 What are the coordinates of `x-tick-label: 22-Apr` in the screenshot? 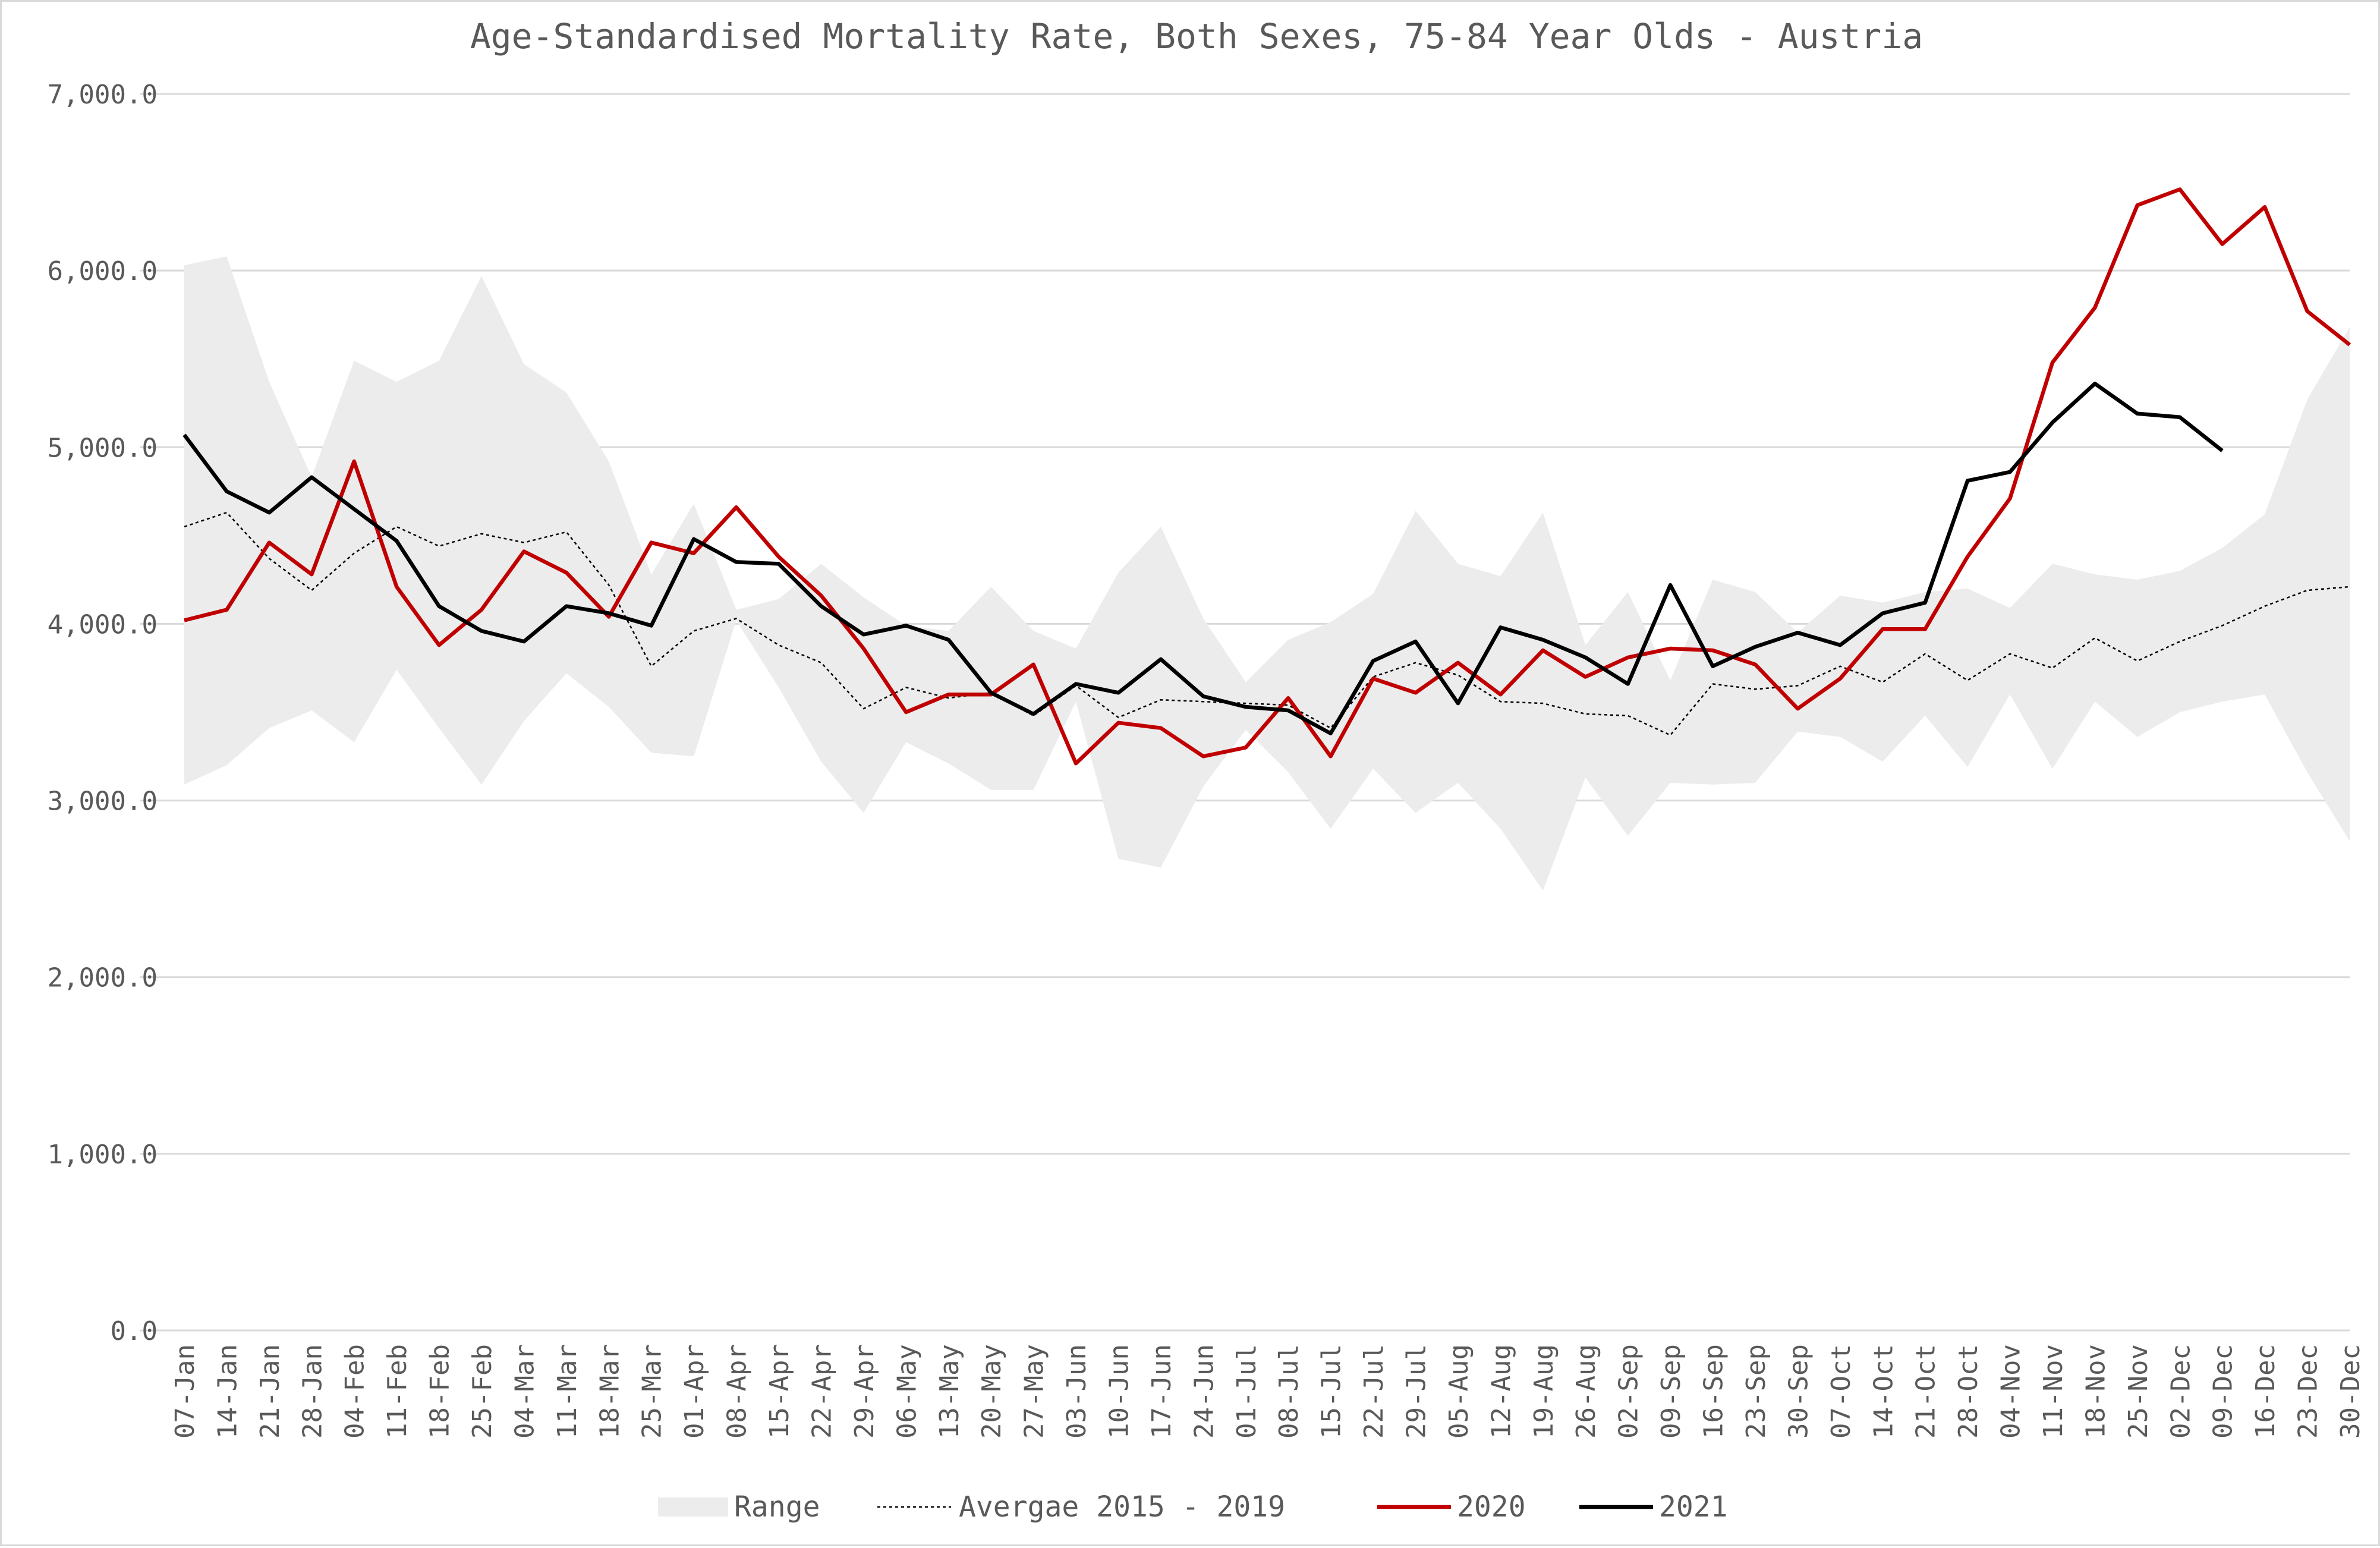 It's located at (822, 1391).